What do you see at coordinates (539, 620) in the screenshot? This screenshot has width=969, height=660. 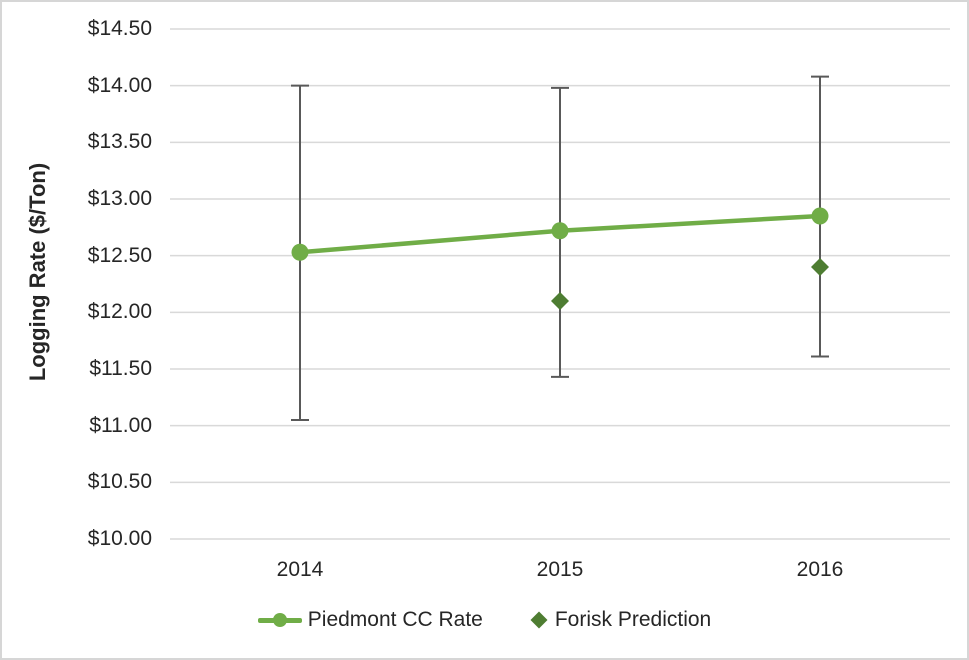 I see `diamond-marker-icon` at bounding box center [539, 620].